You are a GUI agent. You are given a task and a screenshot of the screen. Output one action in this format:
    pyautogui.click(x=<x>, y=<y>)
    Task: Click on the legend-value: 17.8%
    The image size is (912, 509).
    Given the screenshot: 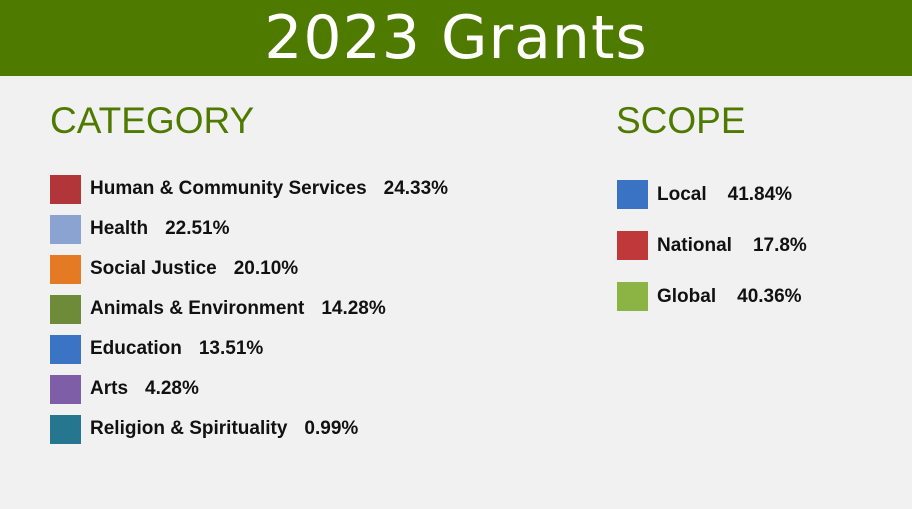 What is the action you would take?
    pyautogui.click(x=779, y=245)
    